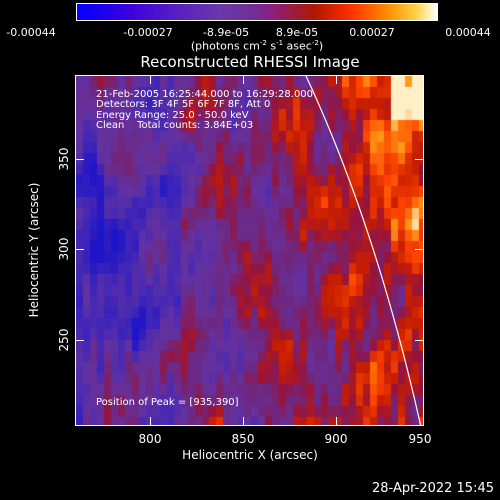 The width and height of the screenshot is (500, 500). What do you see at coordinates (336, 439) in the screenshot?
I see `x-tick-label: 900` at bounding box center [336, 439].